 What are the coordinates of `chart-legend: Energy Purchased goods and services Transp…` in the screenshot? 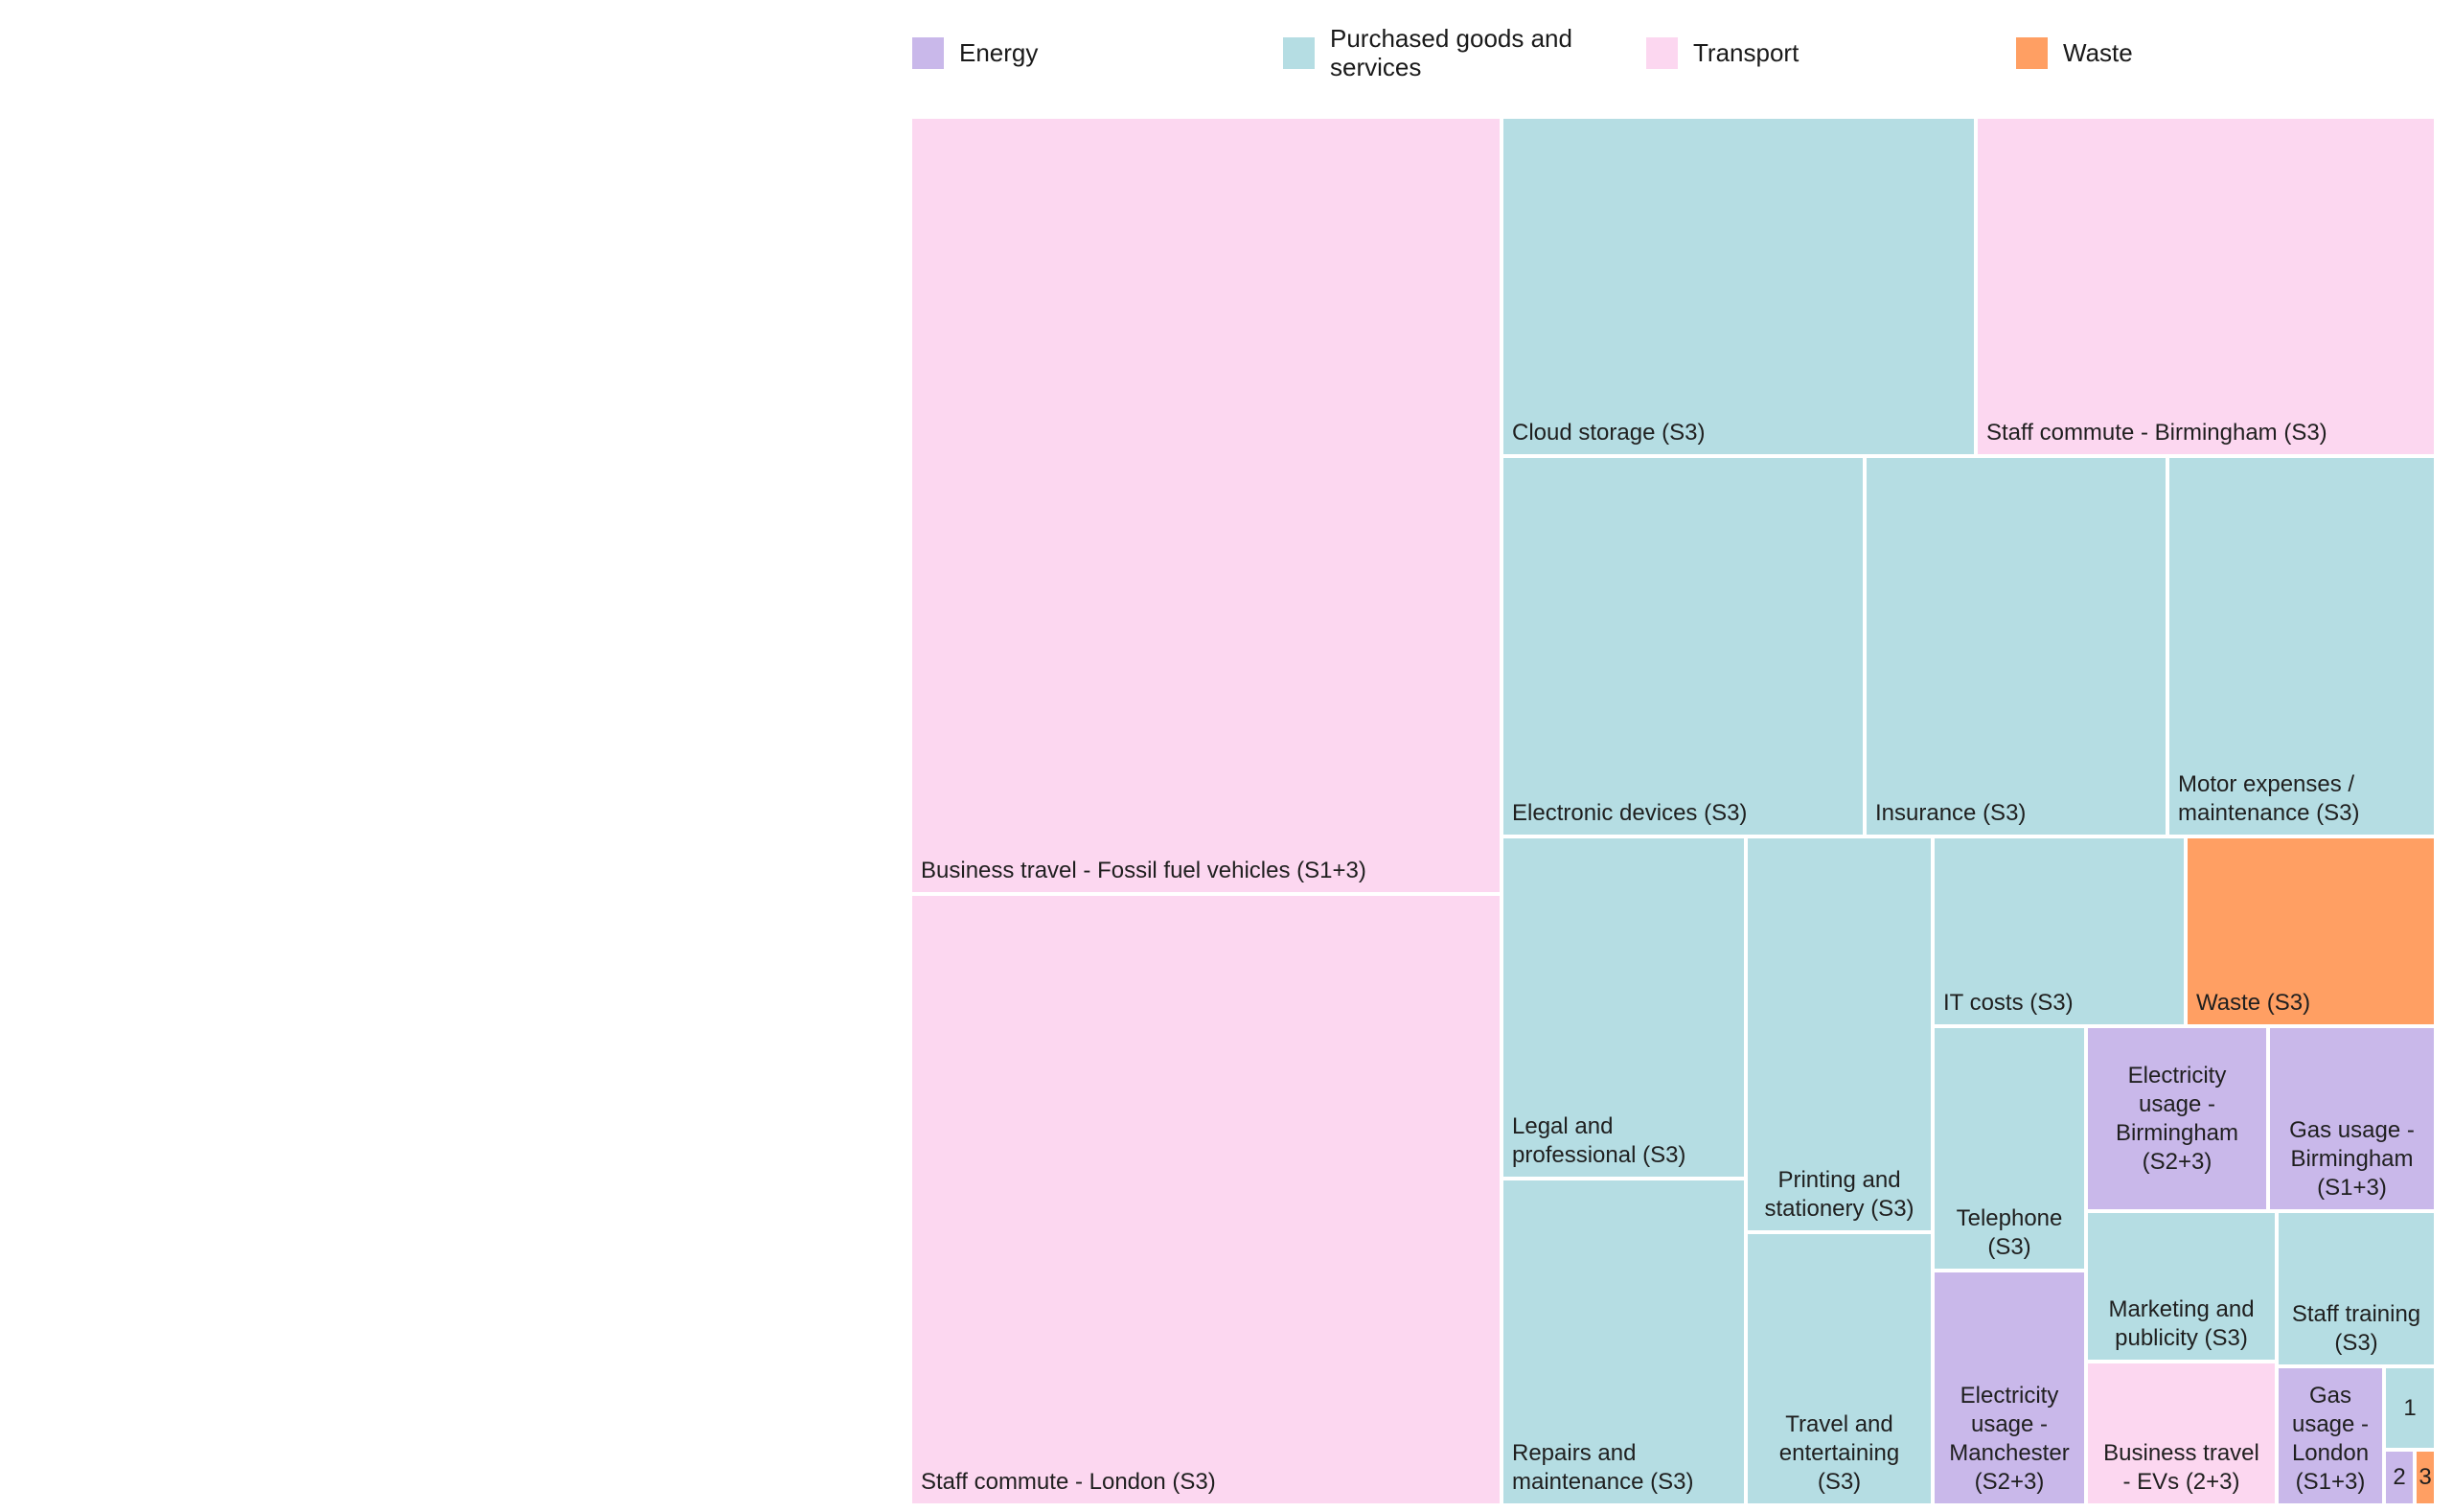 It's located at (1679, 52).